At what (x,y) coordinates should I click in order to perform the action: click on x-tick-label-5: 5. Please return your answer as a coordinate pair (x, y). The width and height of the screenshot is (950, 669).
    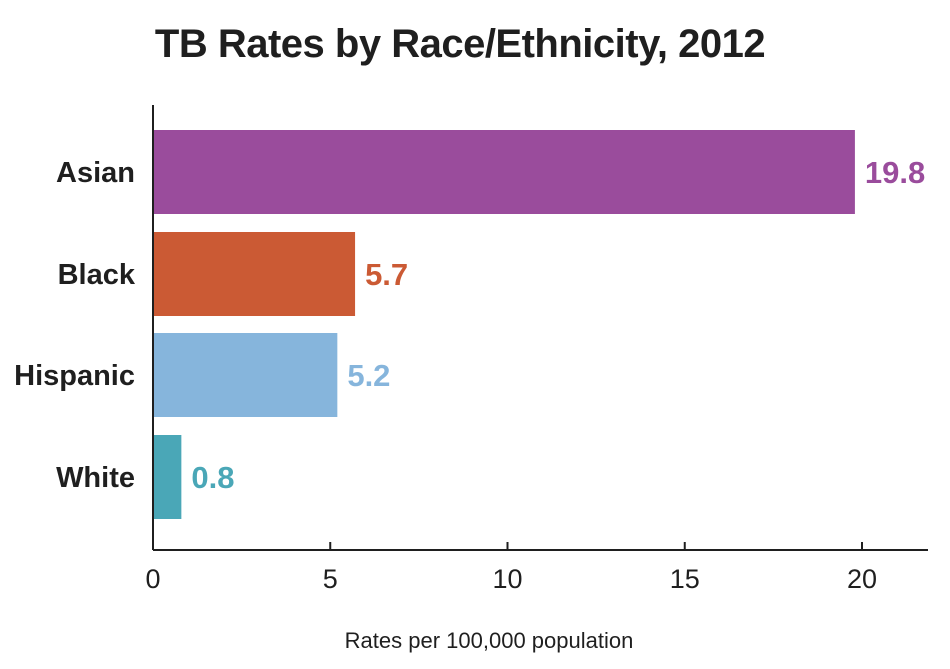
    Looking at the image, I should click on (330, 579).